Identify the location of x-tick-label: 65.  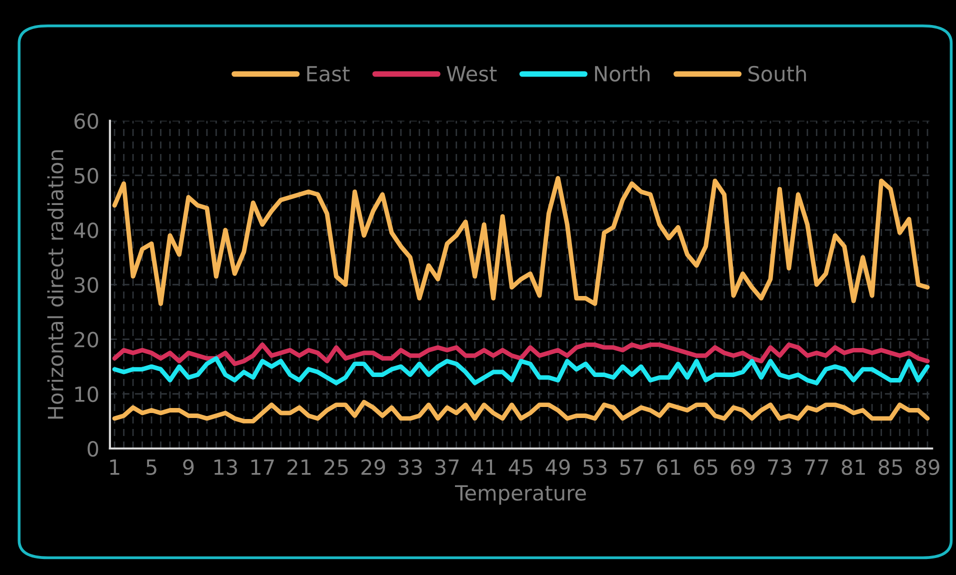
(706, 467).